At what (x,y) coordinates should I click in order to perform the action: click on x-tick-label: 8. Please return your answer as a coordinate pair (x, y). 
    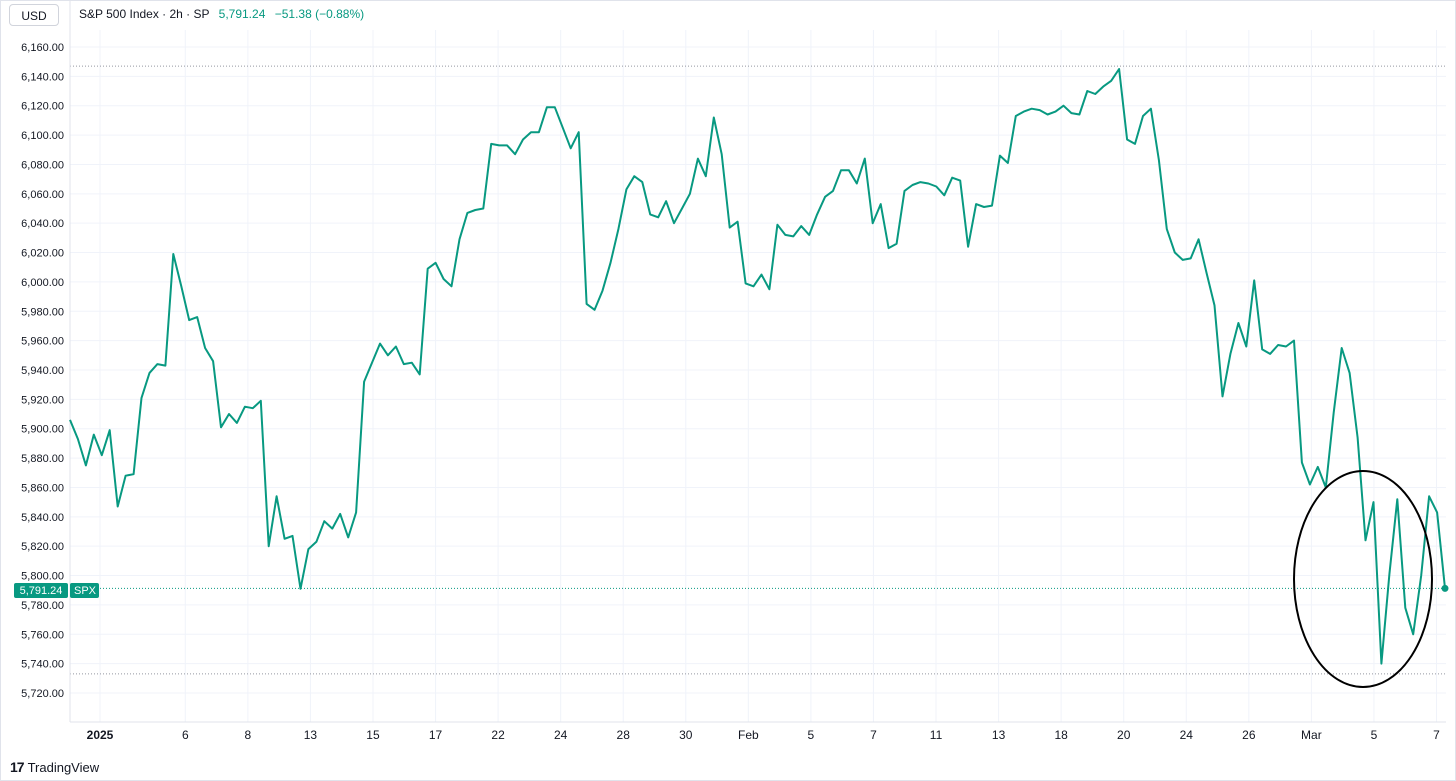
    Looking at the image, I should click on (248, 735).